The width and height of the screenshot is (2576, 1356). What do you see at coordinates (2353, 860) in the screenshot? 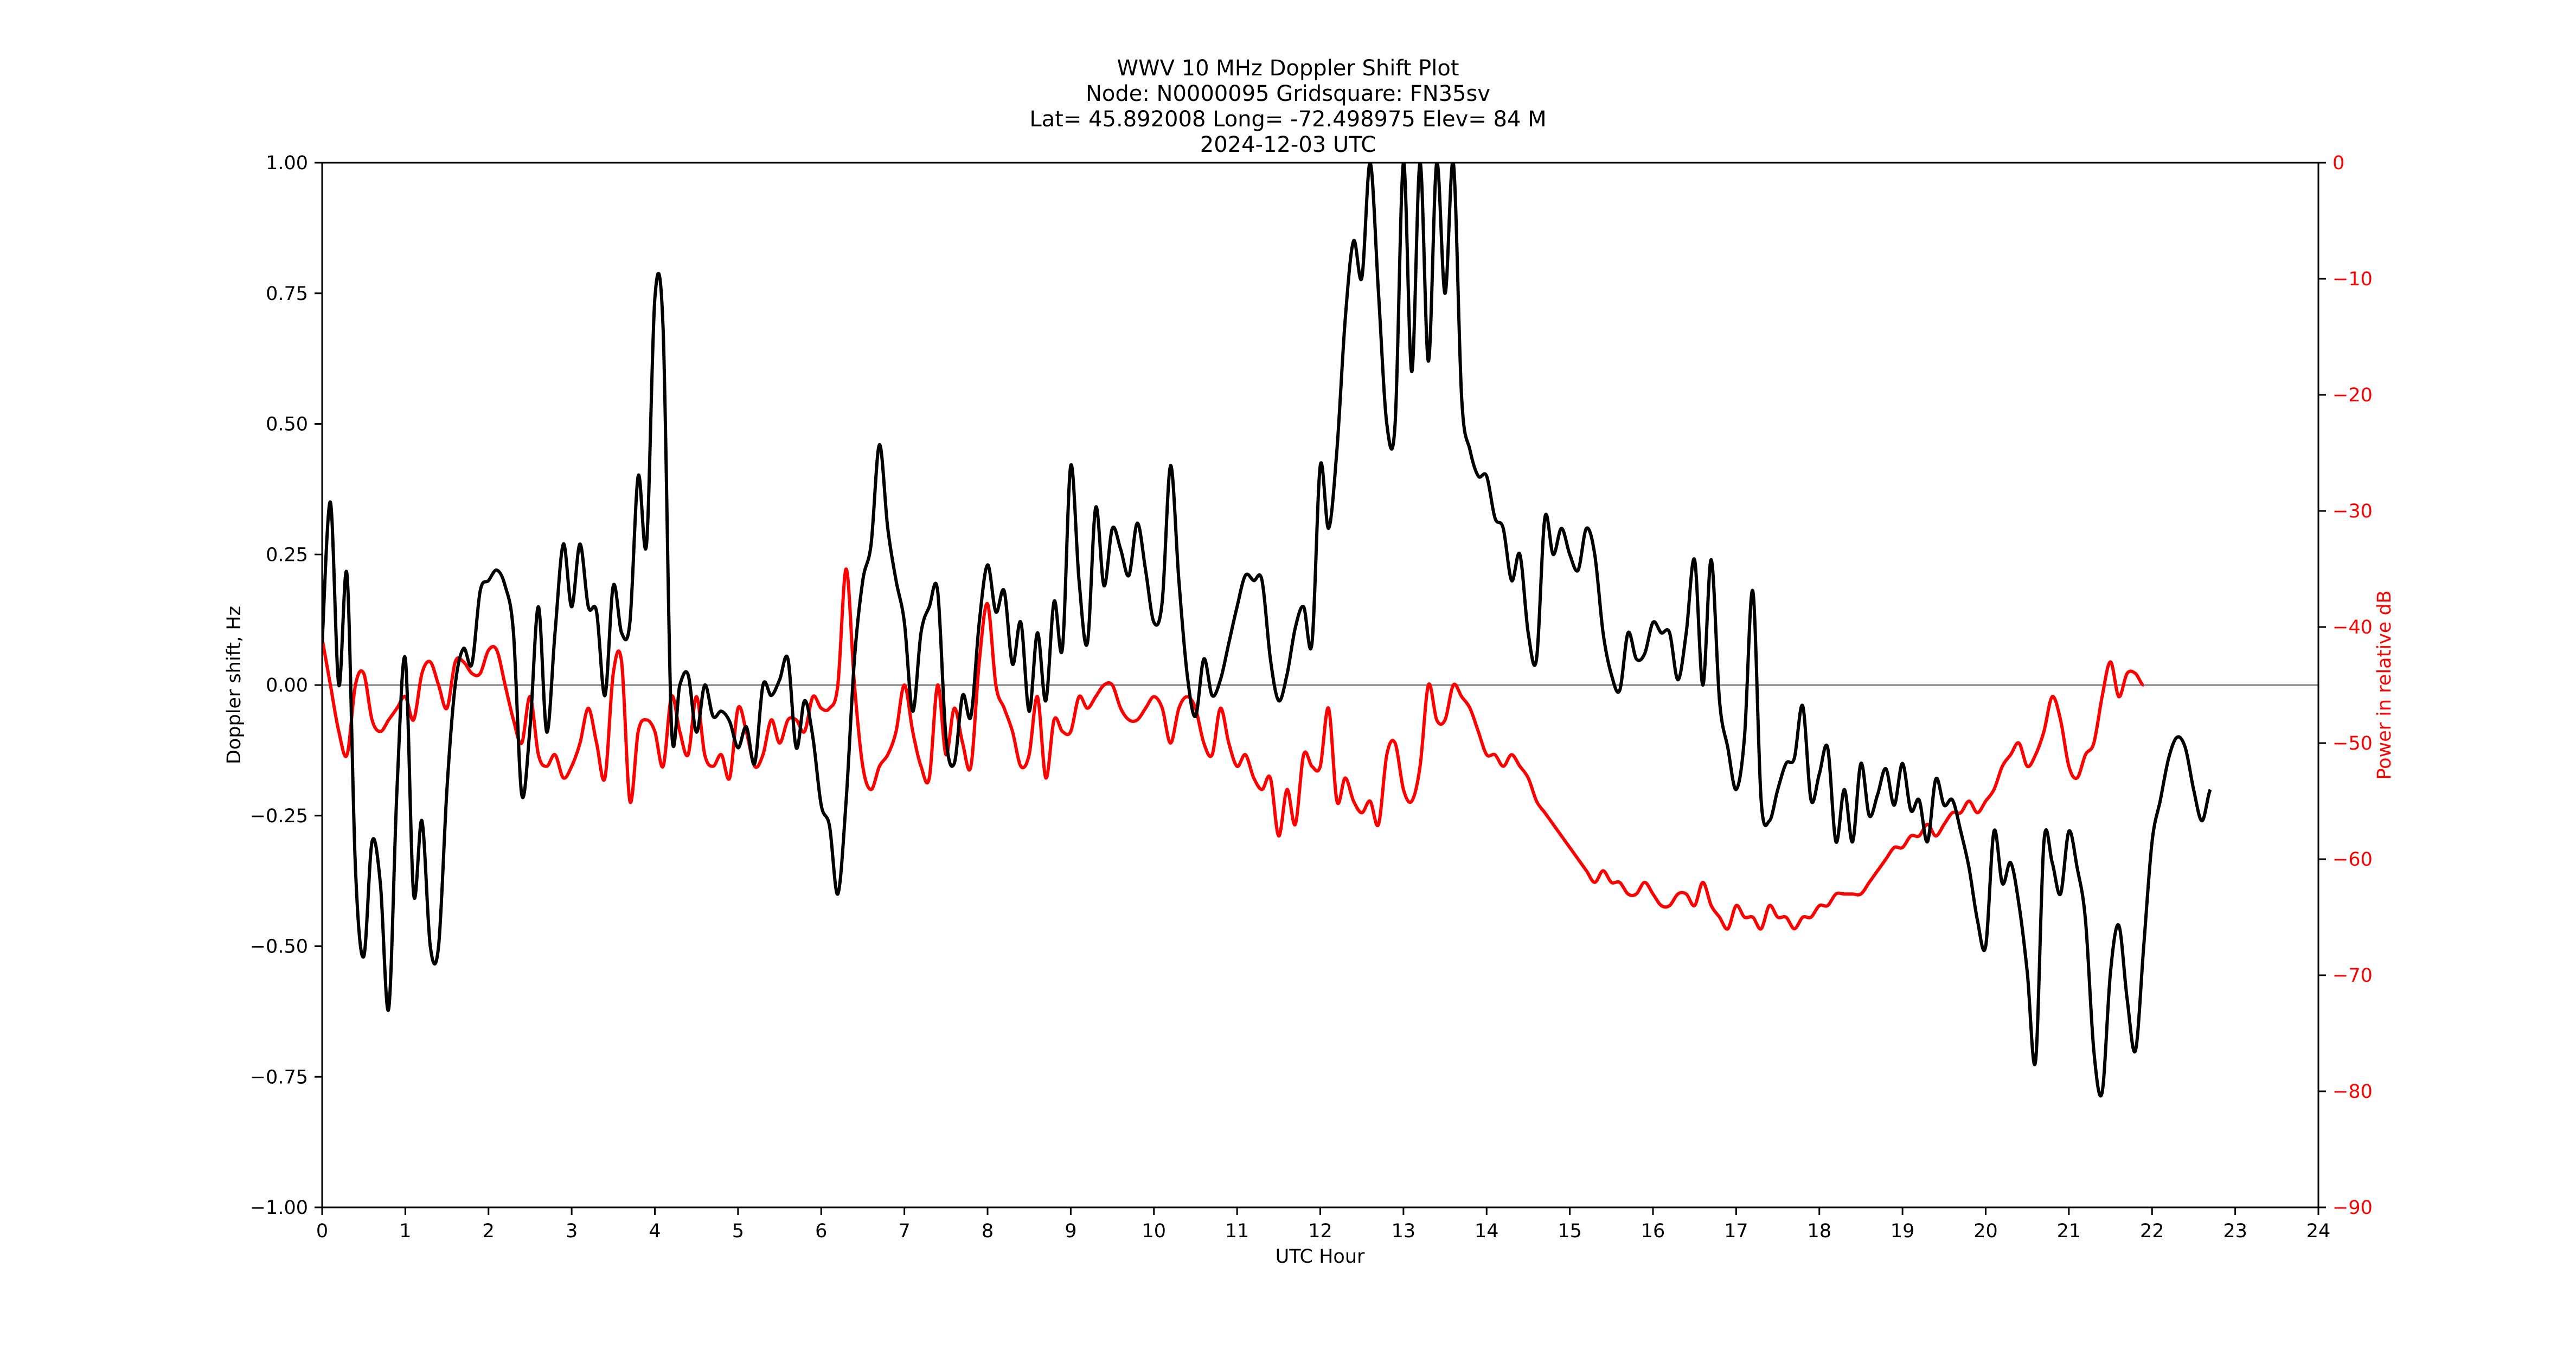
I see `y2-tick-label: −60` at bounding box center [2353, 860].